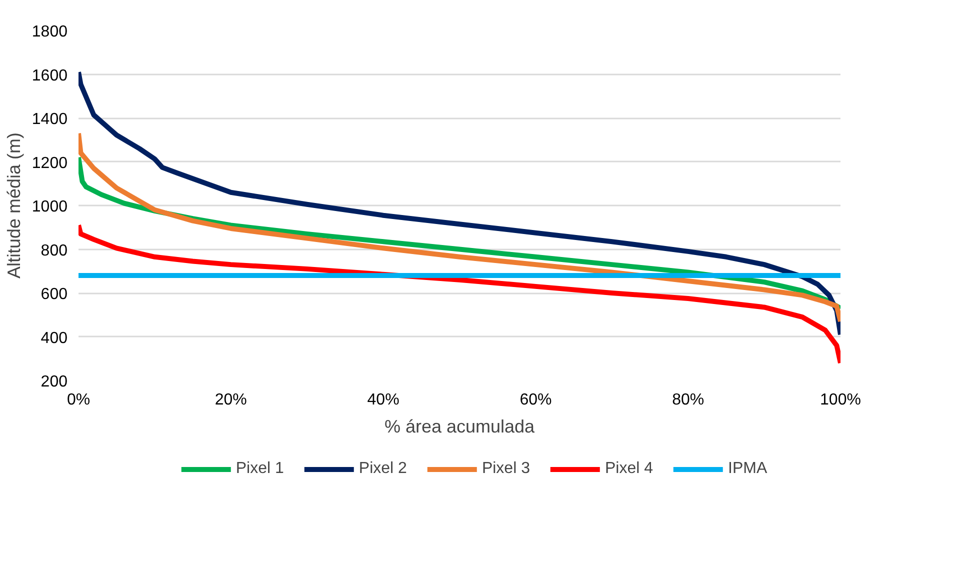 The width and height of the screenshot is (957, 583). Describe the element at coordinates (50, 163) in the screenshot. I see `y-tick-label: 1200` at that location.